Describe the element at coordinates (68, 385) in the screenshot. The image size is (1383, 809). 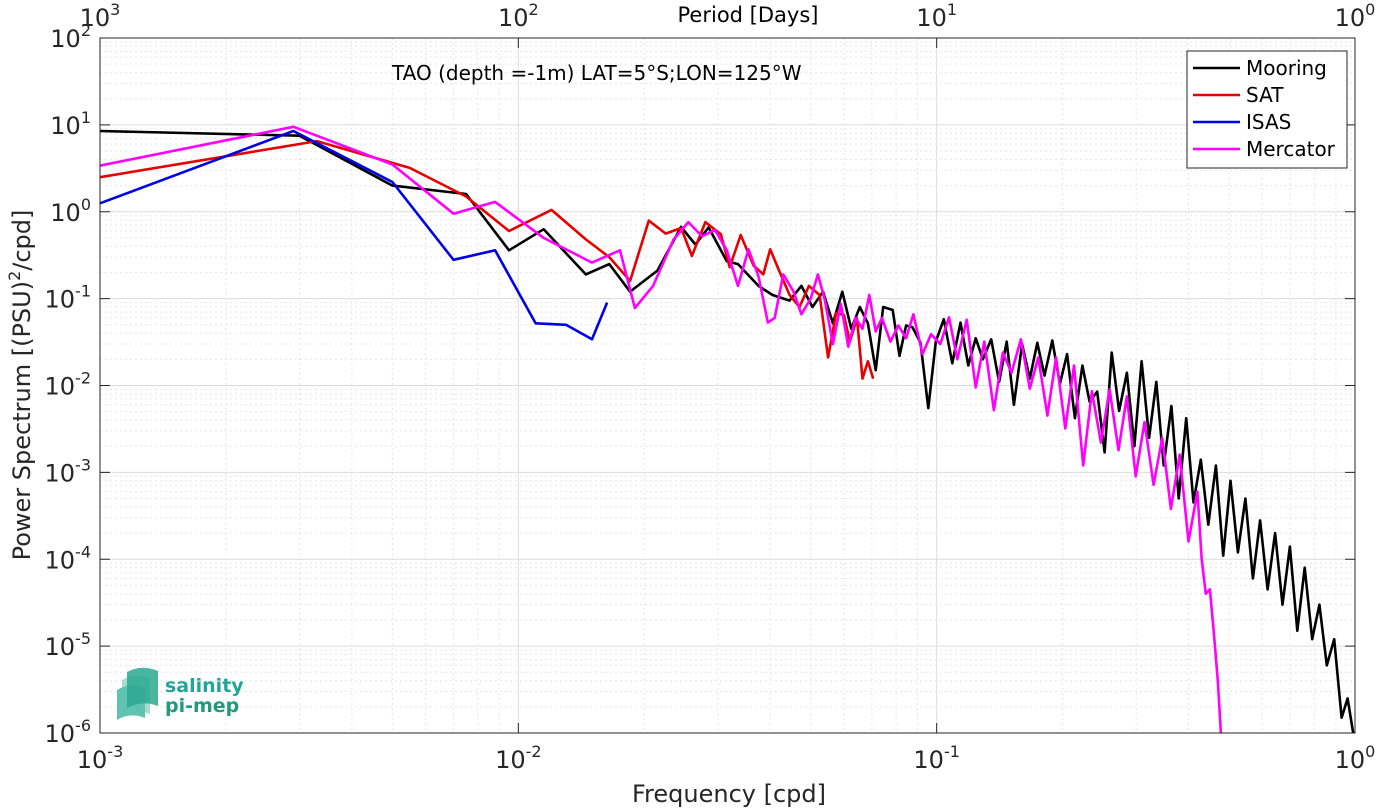
I see `y-tick-label: 10⁻²` at that location.